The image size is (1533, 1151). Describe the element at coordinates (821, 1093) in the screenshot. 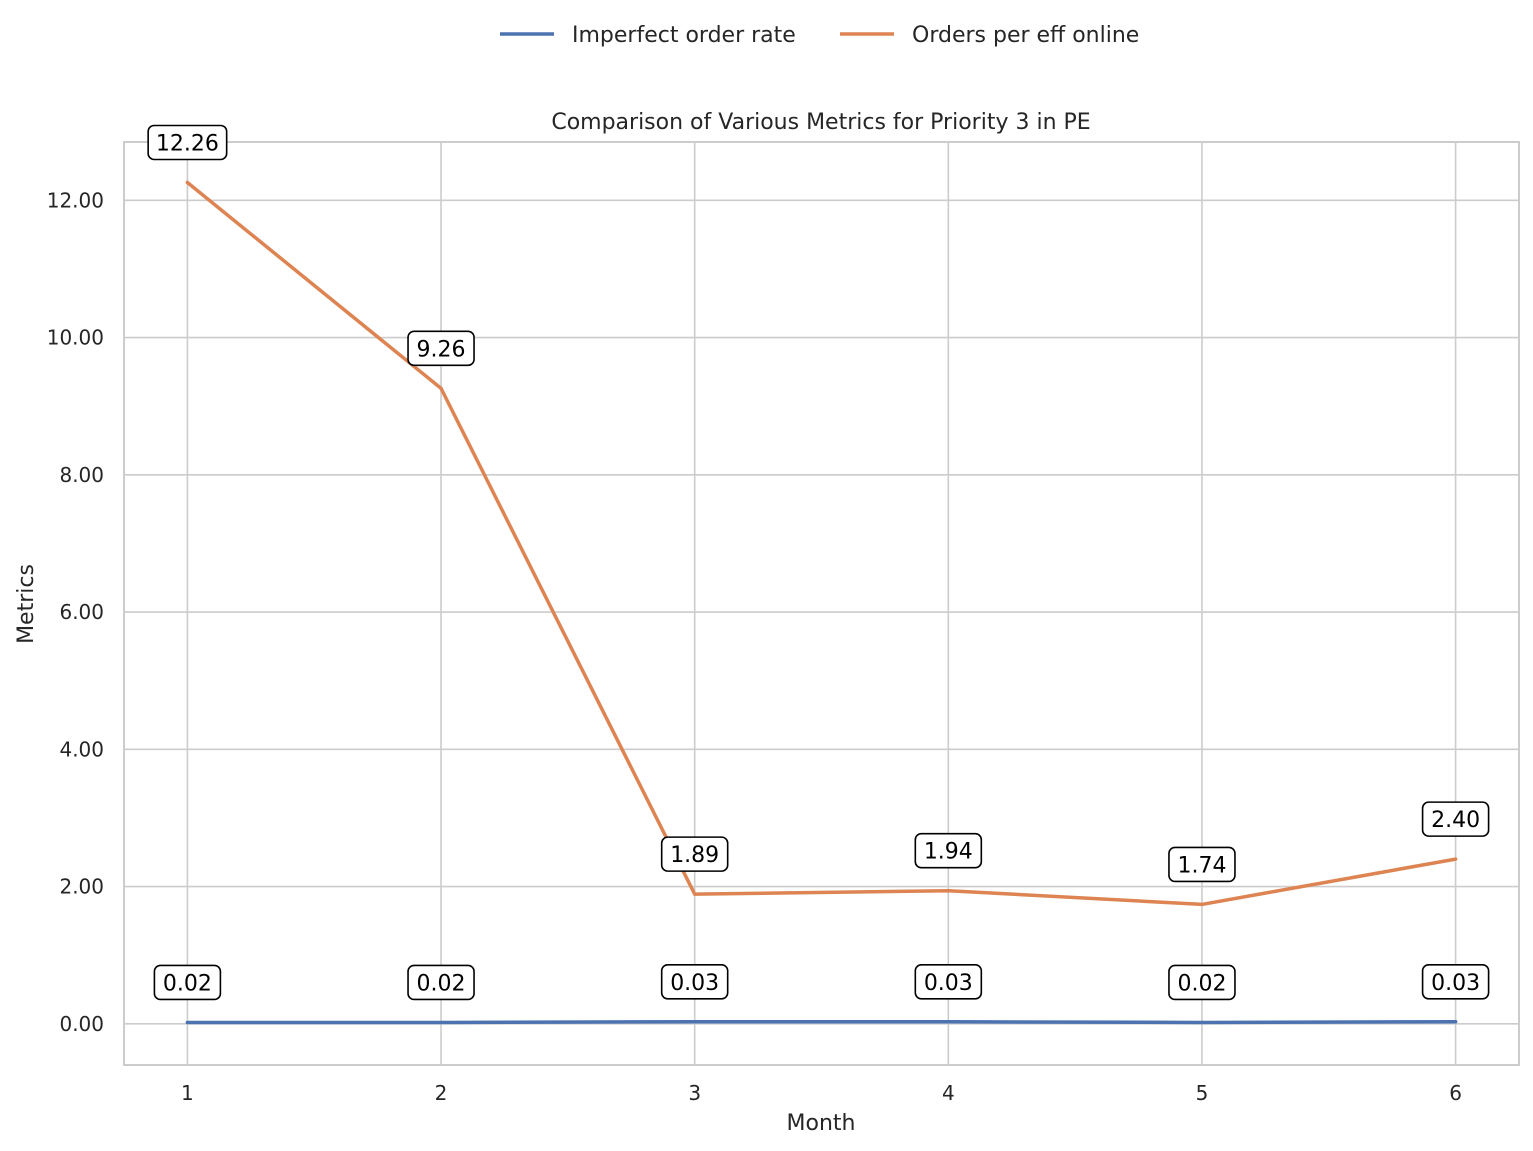

I see `x-axis-ticks: 1 2 3 4 5 6` at that location.